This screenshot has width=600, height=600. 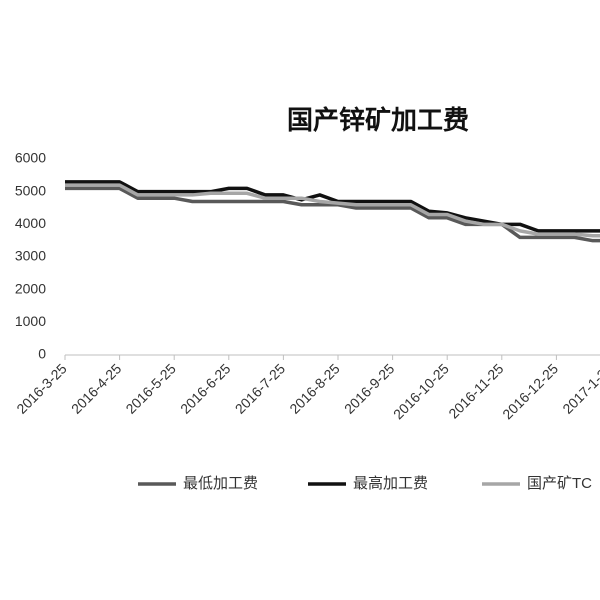 What do you see at coordinates (421, 391) in the screenshot?
I see `x-tick-label: 2016-10-25` at bounding box center [421, 391].